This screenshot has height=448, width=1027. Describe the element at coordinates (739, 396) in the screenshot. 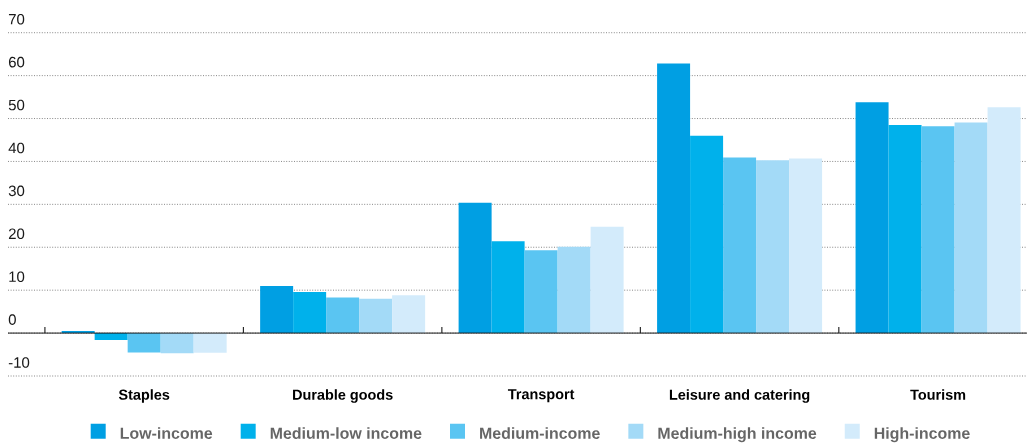

I see `x-tick-label: Leisure and catering` at that location.